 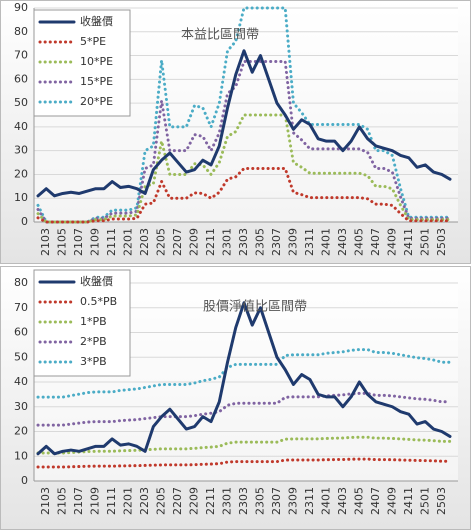 I want to click on legend-label: 20*PE, so click(x=96, y=101).